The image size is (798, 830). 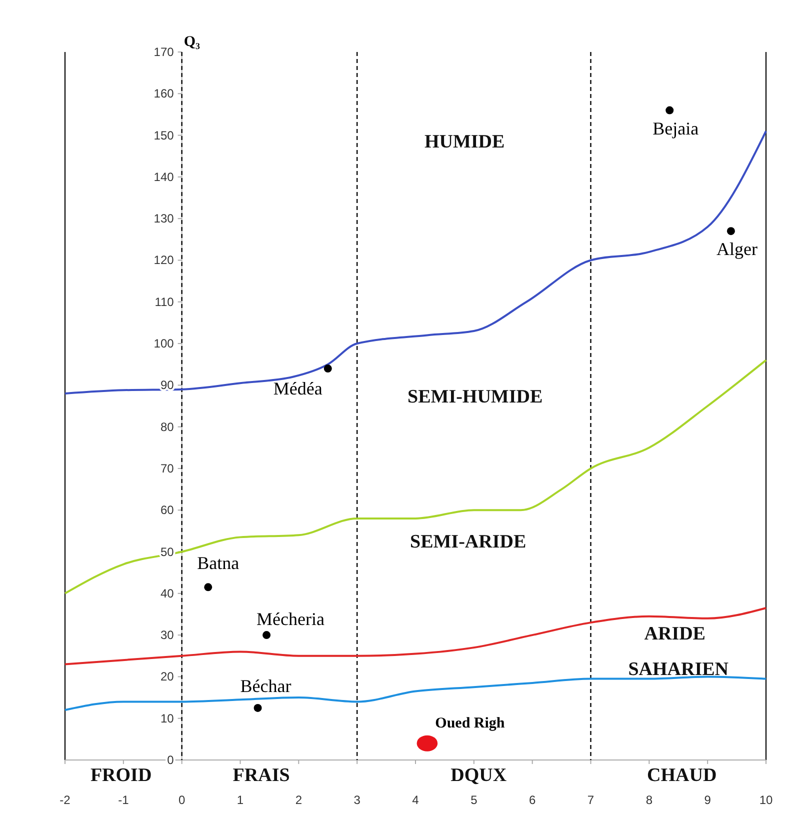 What do you see at coordinates (167, 677) in the screenshot?
I see `y-tick-label: 20` at bounding box center [167, 677].